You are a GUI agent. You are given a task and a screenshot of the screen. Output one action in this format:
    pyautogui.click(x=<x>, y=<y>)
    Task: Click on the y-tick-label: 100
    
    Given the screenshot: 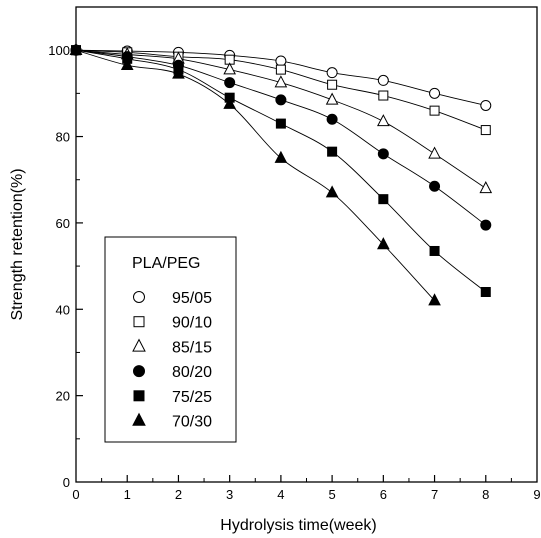 What is the action you would take?
    pyautogui.click(x=59, y=50)
    